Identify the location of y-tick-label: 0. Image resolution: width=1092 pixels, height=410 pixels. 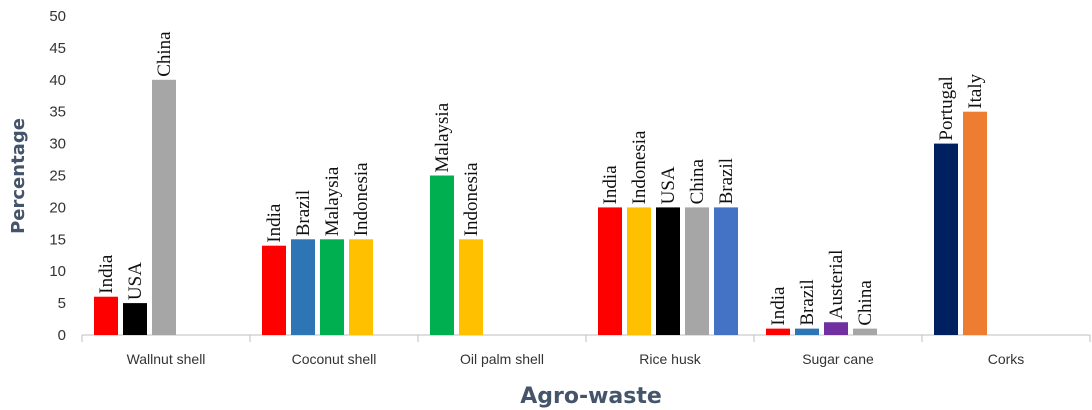
(62, 335).